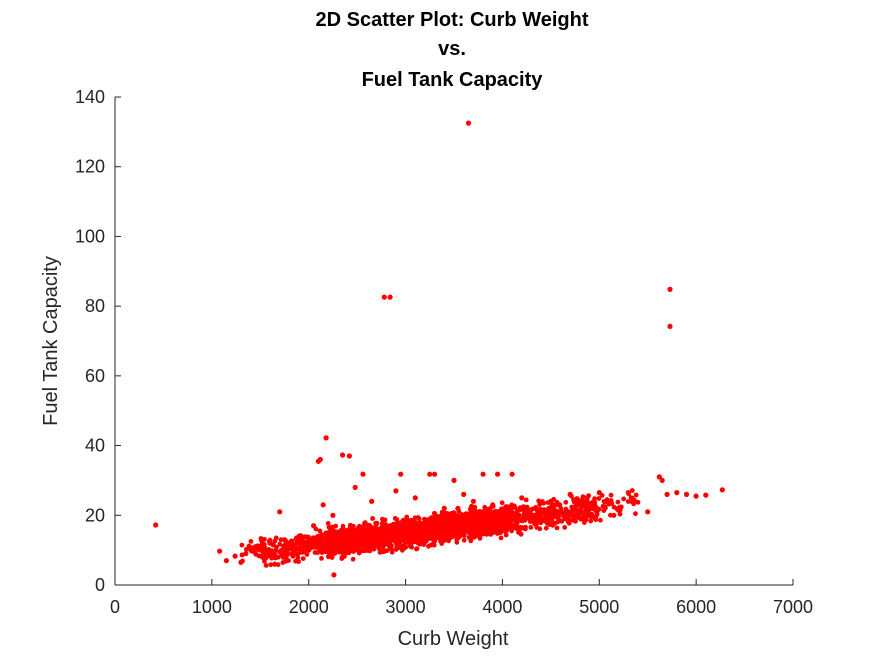  What do you see at coordinates (212, 607) in the screenshot?
I see `x-tick-label: 1000` at bounding box center [212, 607].